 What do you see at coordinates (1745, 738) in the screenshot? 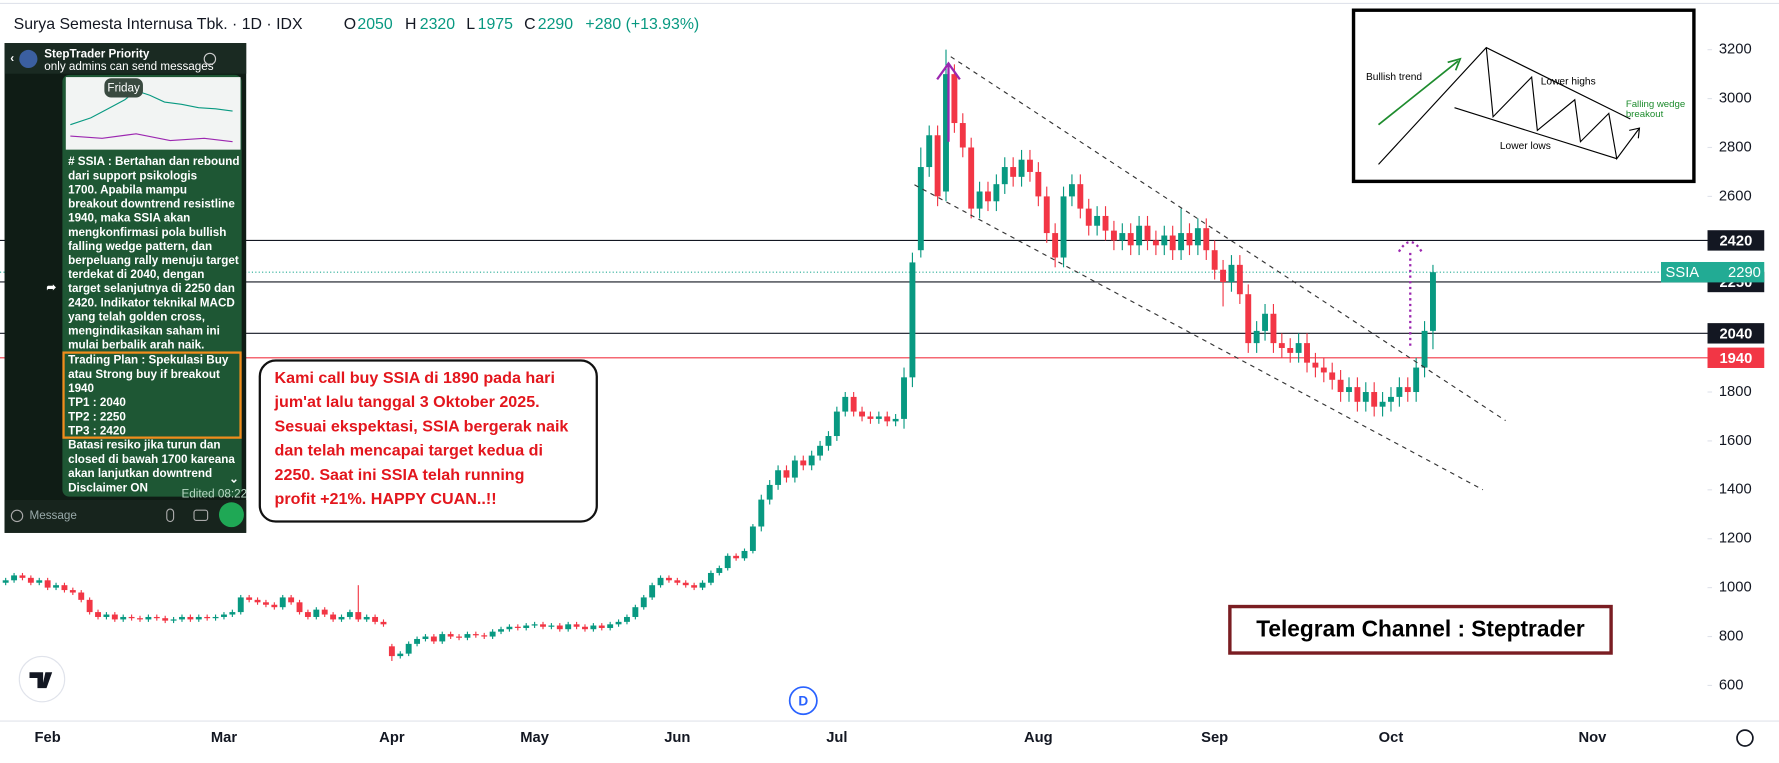
I see `settings-icon` at bounding box center [1745, 738].